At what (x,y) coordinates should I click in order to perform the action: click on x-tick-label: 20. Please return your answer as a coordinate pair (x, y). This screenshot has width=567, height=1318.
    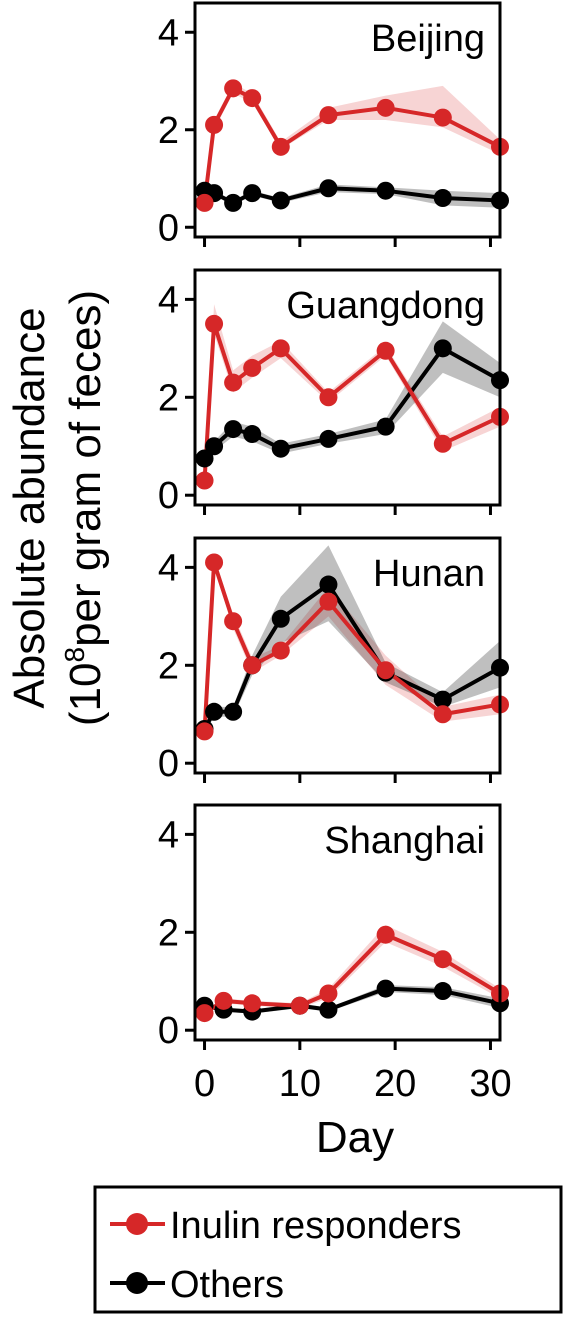
    Looking at the image, I should click on (395, 1084).